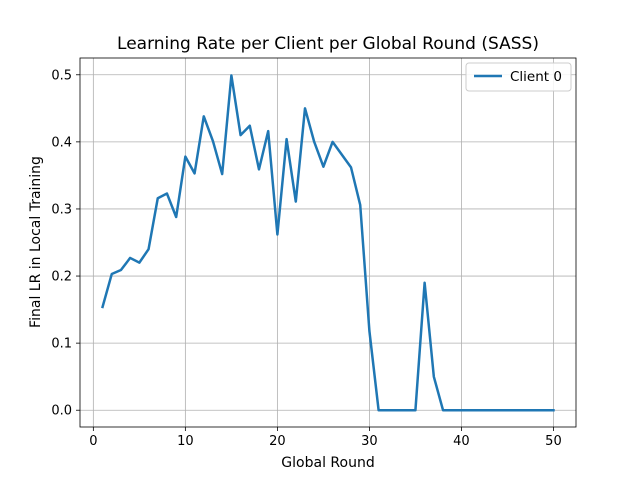  I want to click on y-tick-label: 0.4, so click(61, 142).